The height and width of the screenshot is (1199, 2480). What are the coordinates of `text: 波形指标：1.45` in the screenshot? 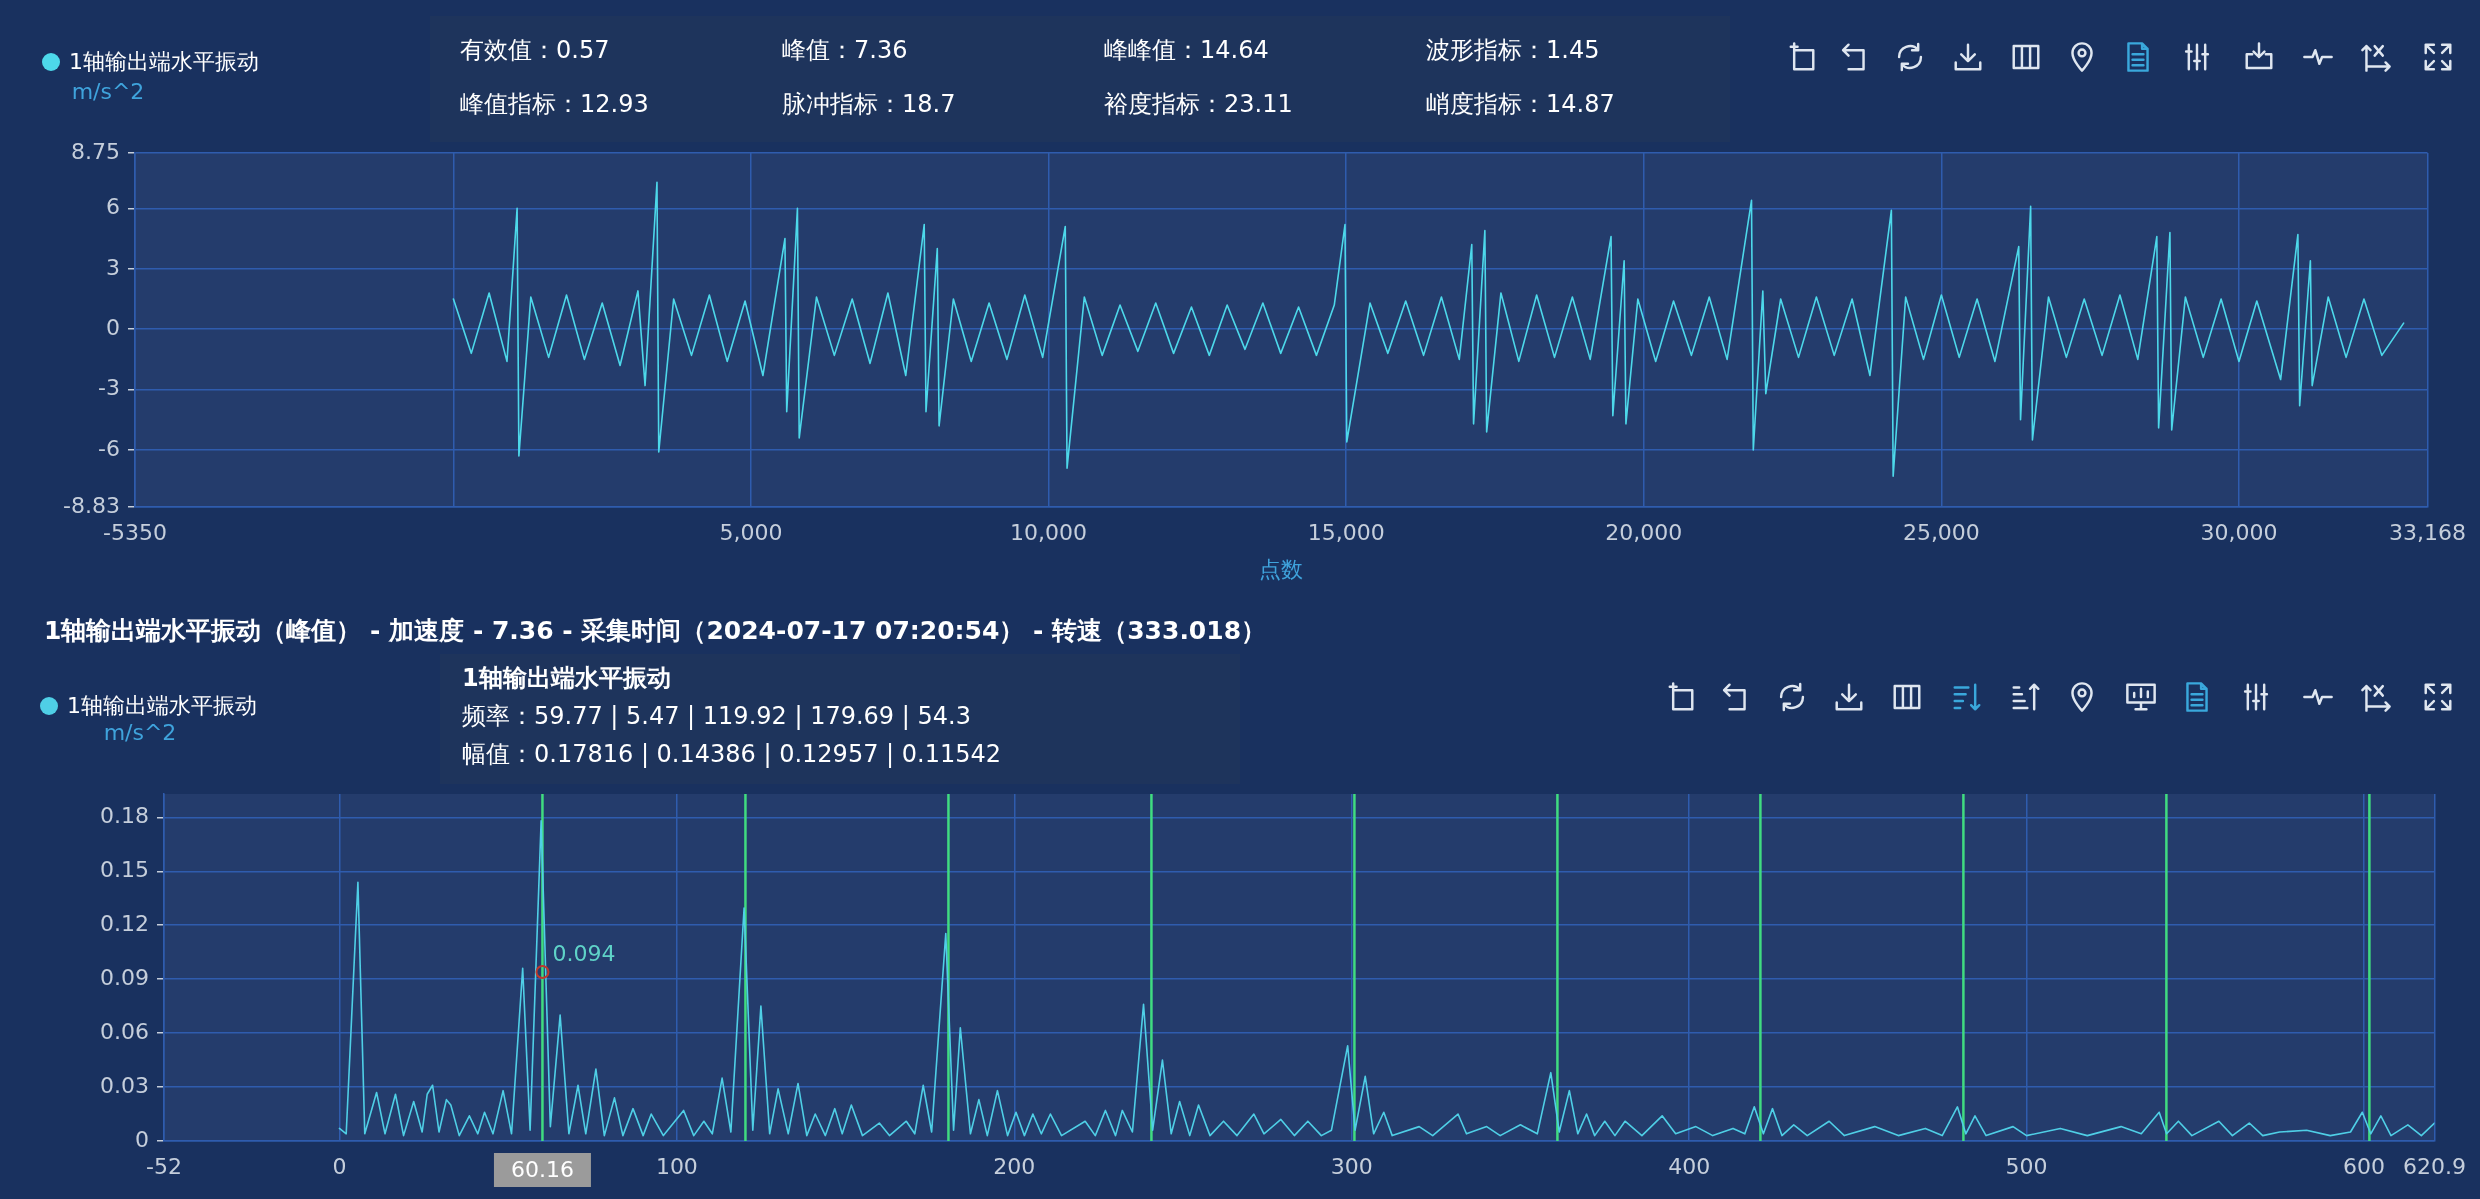 It's located at (1513, 50).